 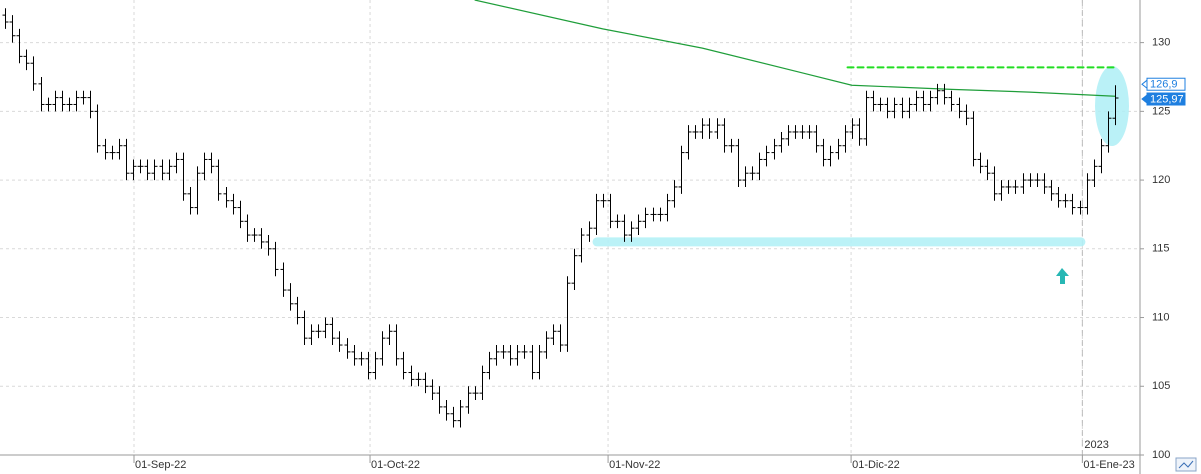 I want to click on x-tick-label: 01-Ene-23, so click(x=1108, y=465).